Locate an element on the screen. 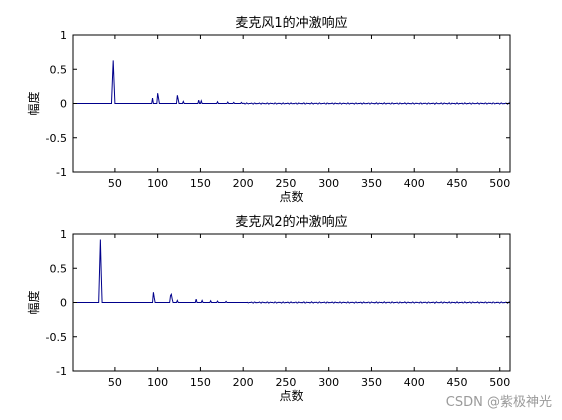  chart-title: 麦克风2的冲激响应 is located at coordinates (291, 222).